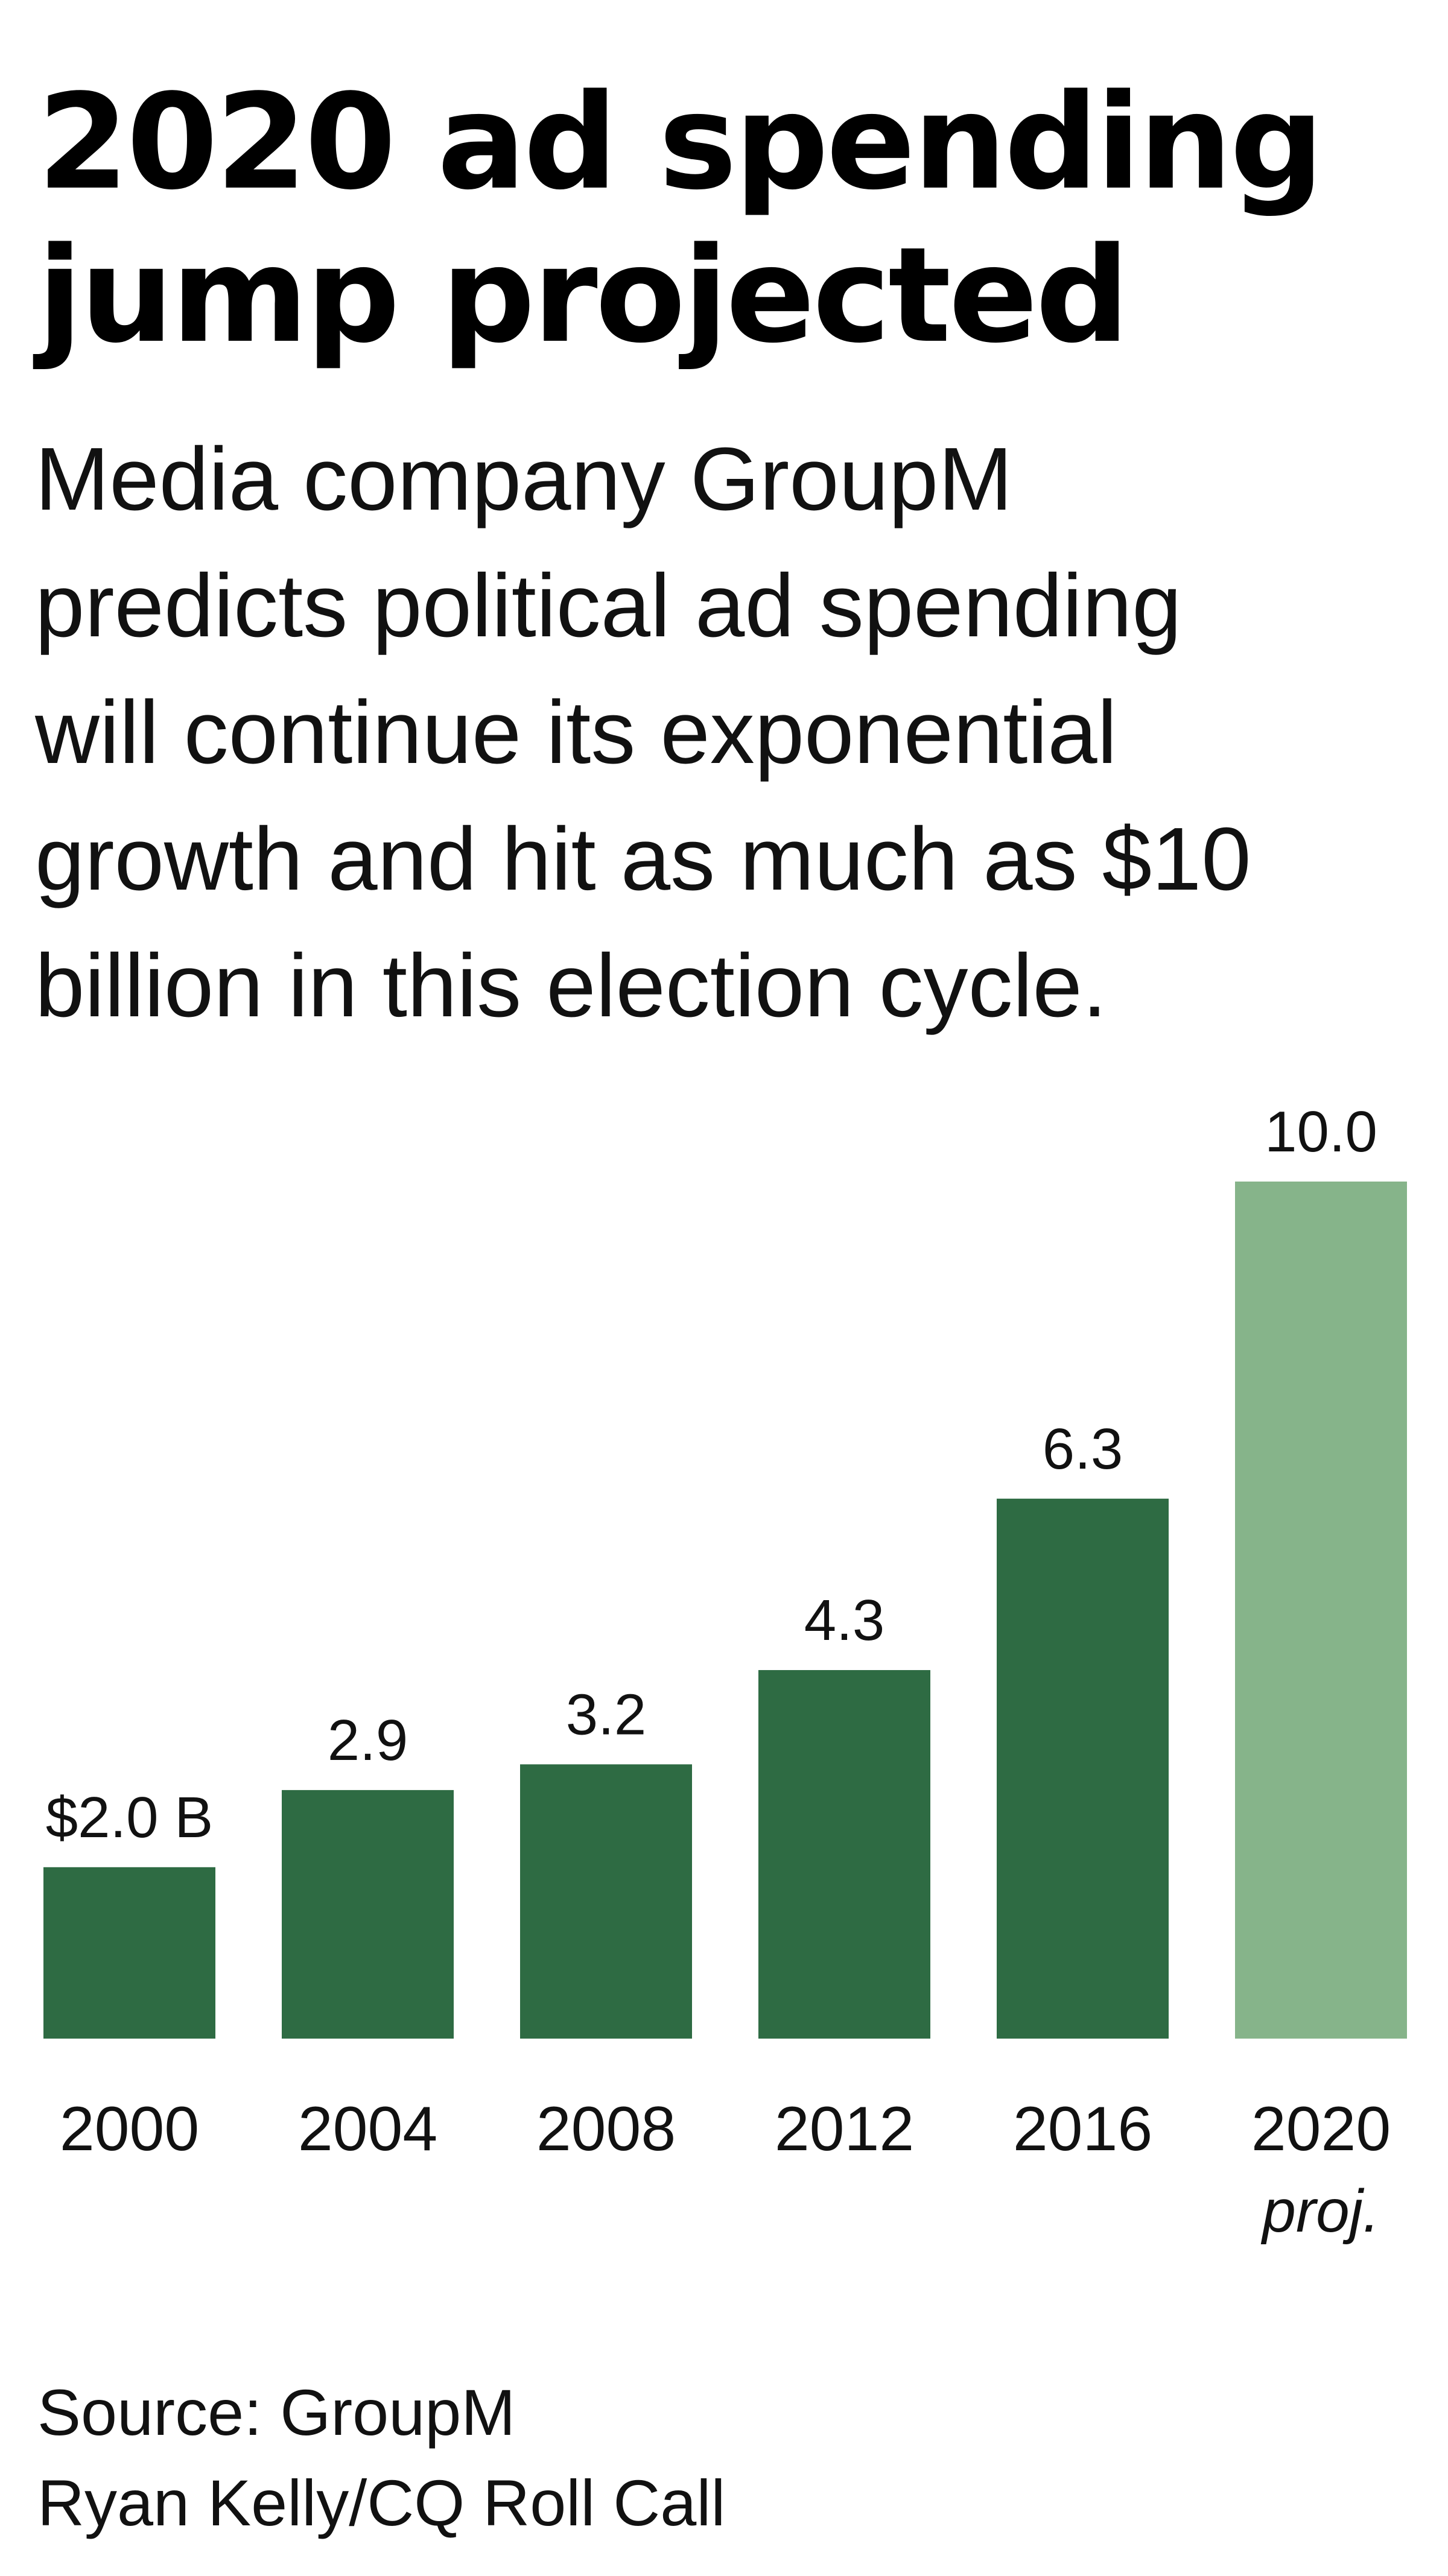 The height and width of the screenshot is (2576, 1448). What do you see at coordinates (368, 1914) in the screenshot?
I see `bar-2004` at bounding box center [368, 1914].